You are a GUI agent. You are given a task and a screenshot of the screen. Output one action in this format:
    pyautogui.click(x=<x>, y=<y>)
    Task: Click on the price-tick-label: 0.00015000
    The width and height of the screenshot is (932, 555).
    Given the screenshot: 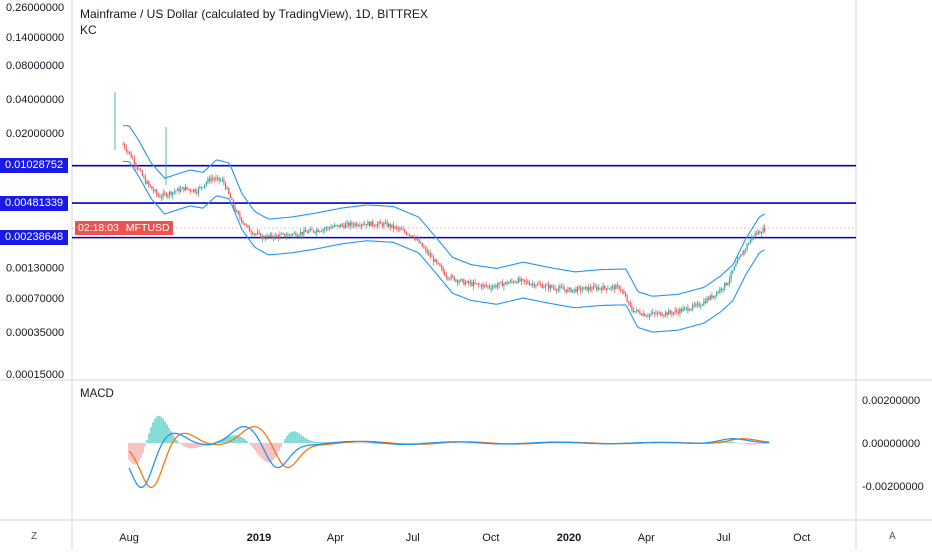 What is the action you would take?
    pyautogui.click(x=35, y=375)
    